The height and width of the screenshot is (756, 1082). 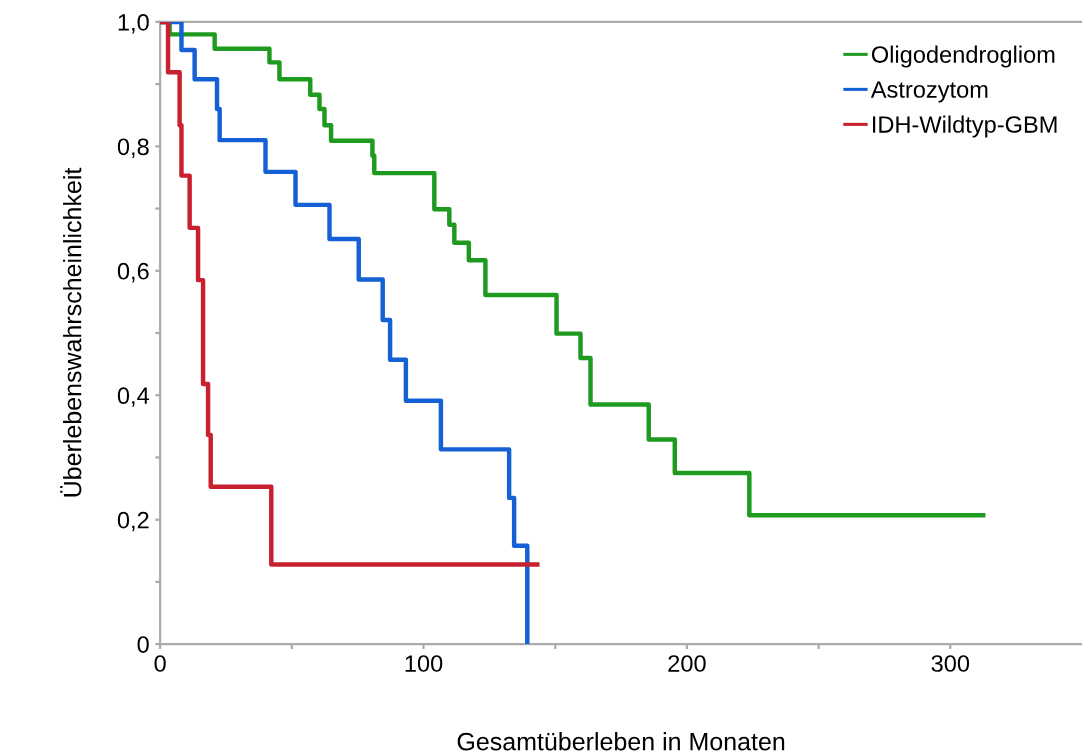 I want to click on x-tick-label: 200, so click(x=687, y=663).